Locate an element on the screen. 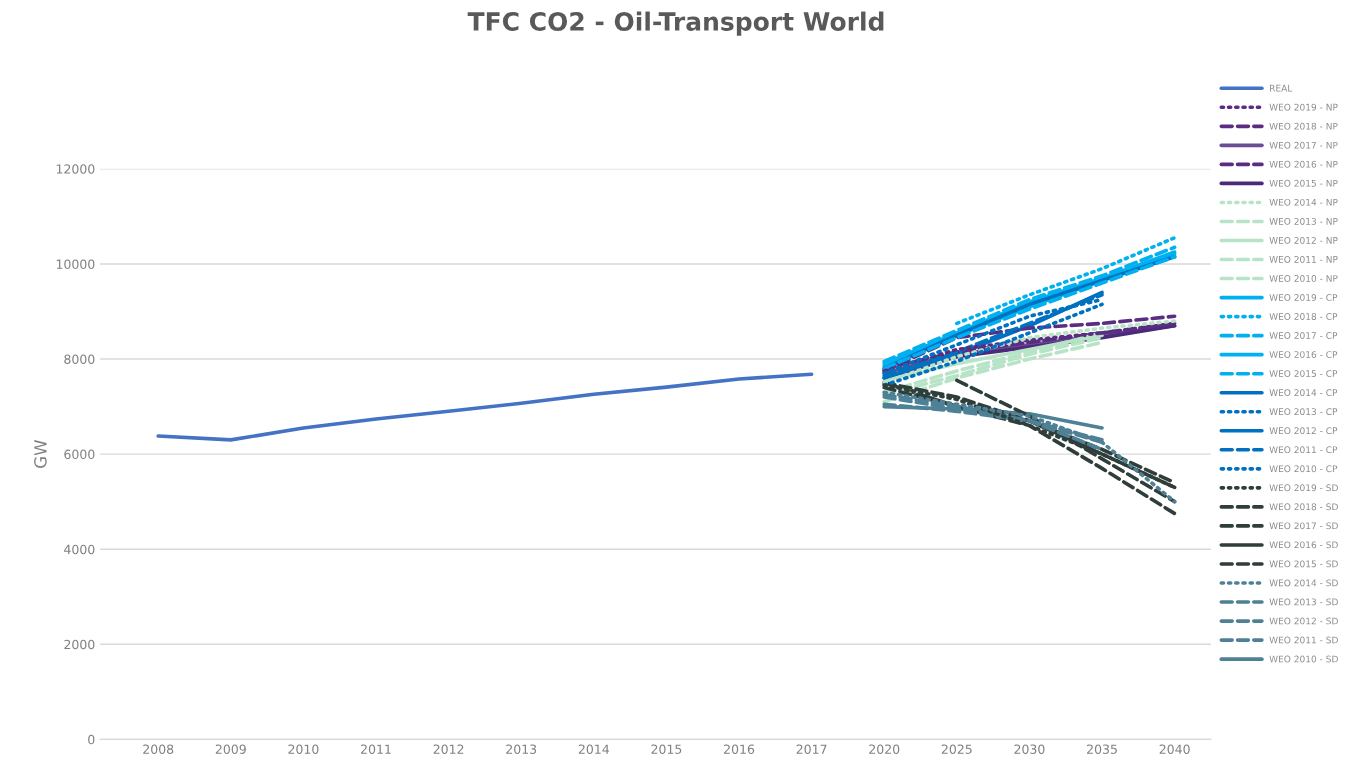 The width and height of the screenshot is (1353, 771). x-tick-label: 2016 is located at coordinates (739, 749).